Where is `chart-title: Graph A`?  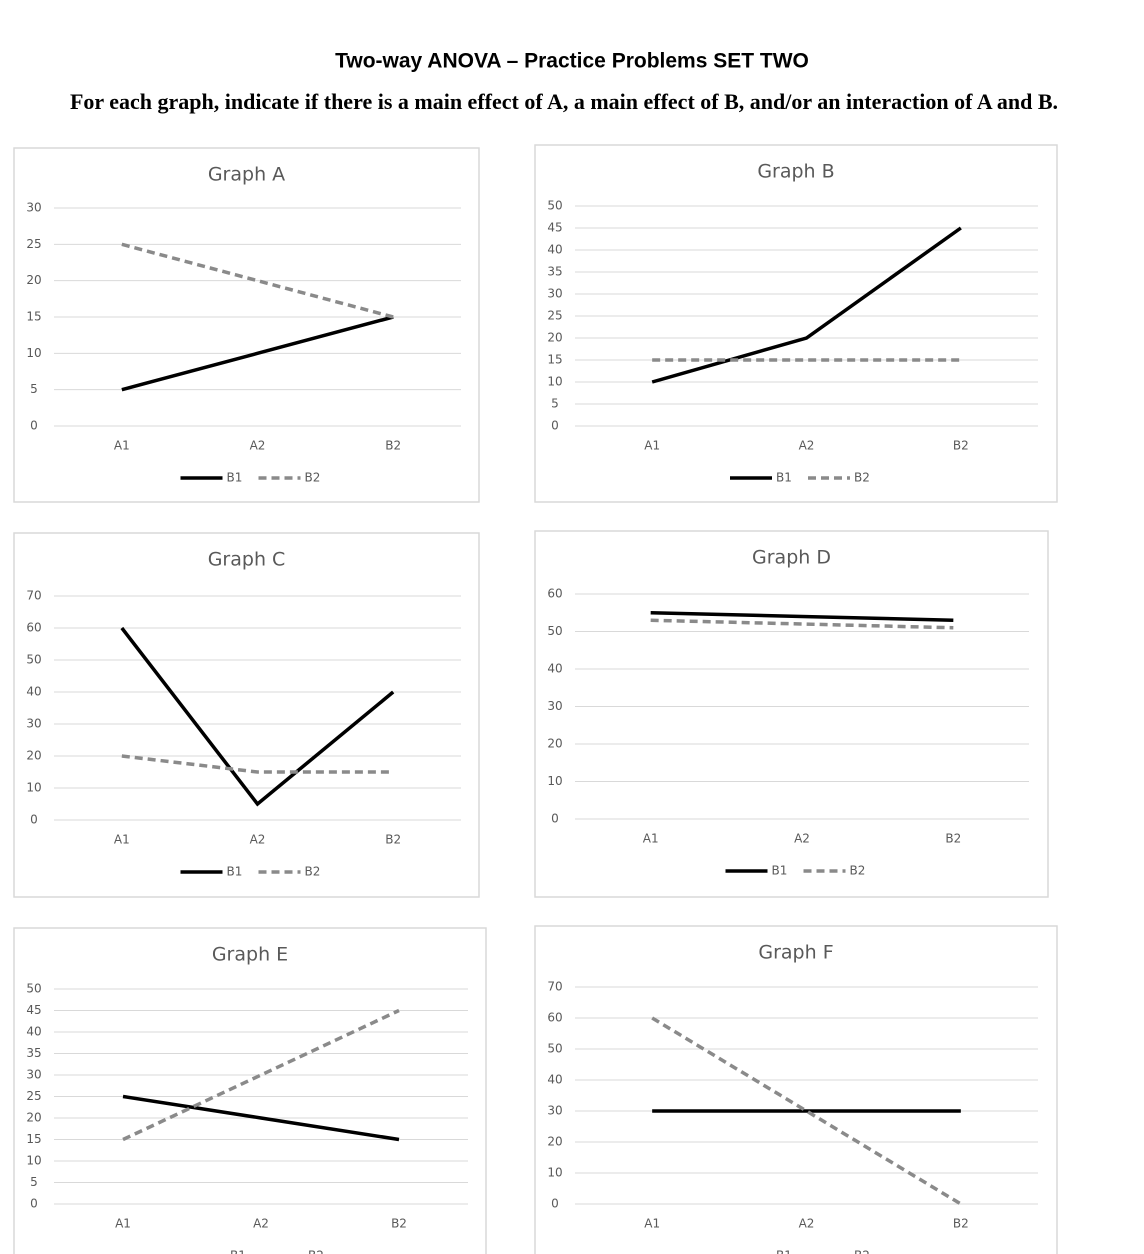
chart-title: Graph A is located at coordinates (246, 175).